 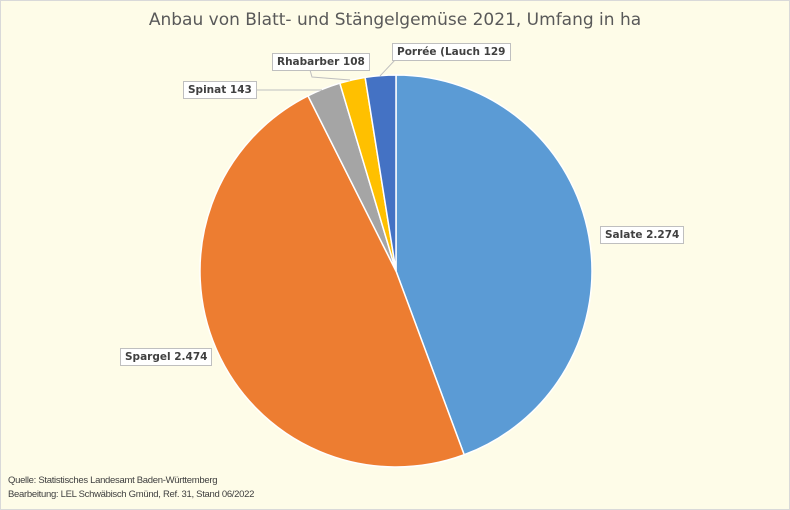 I want to click on data-label-4: Porrée (Lauch 129, so click(x=451, y=52).